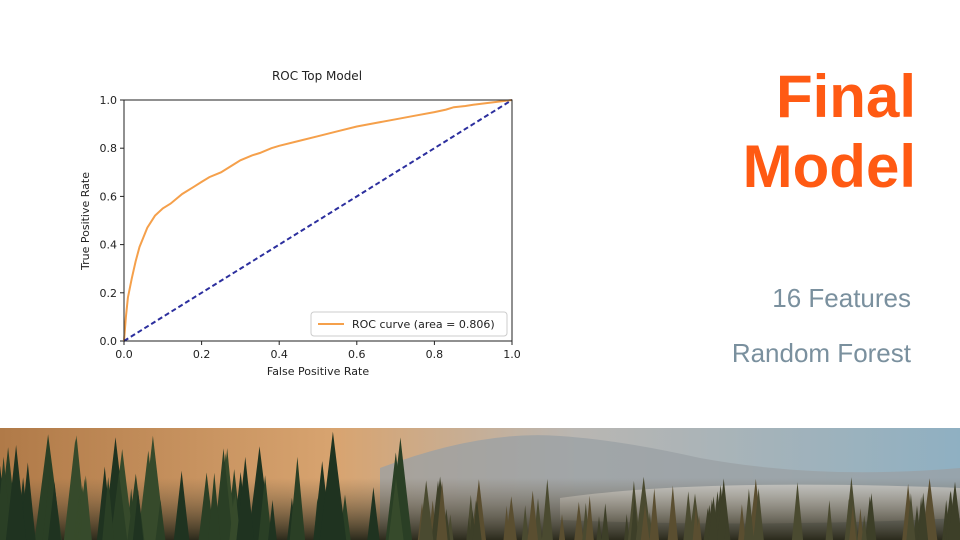 The image size is (960, 540). I want to click on y-axis-label: True Positive Rate, so click(85, 221).